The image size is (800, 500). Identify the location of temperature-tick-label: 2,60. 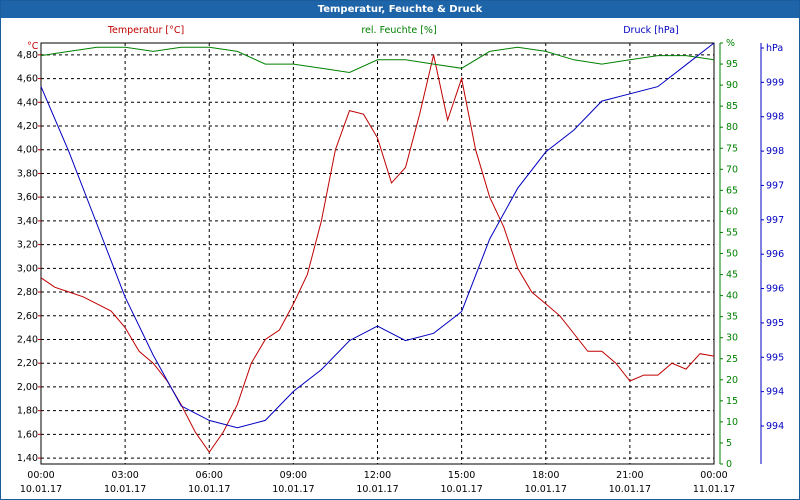
(27, 316).